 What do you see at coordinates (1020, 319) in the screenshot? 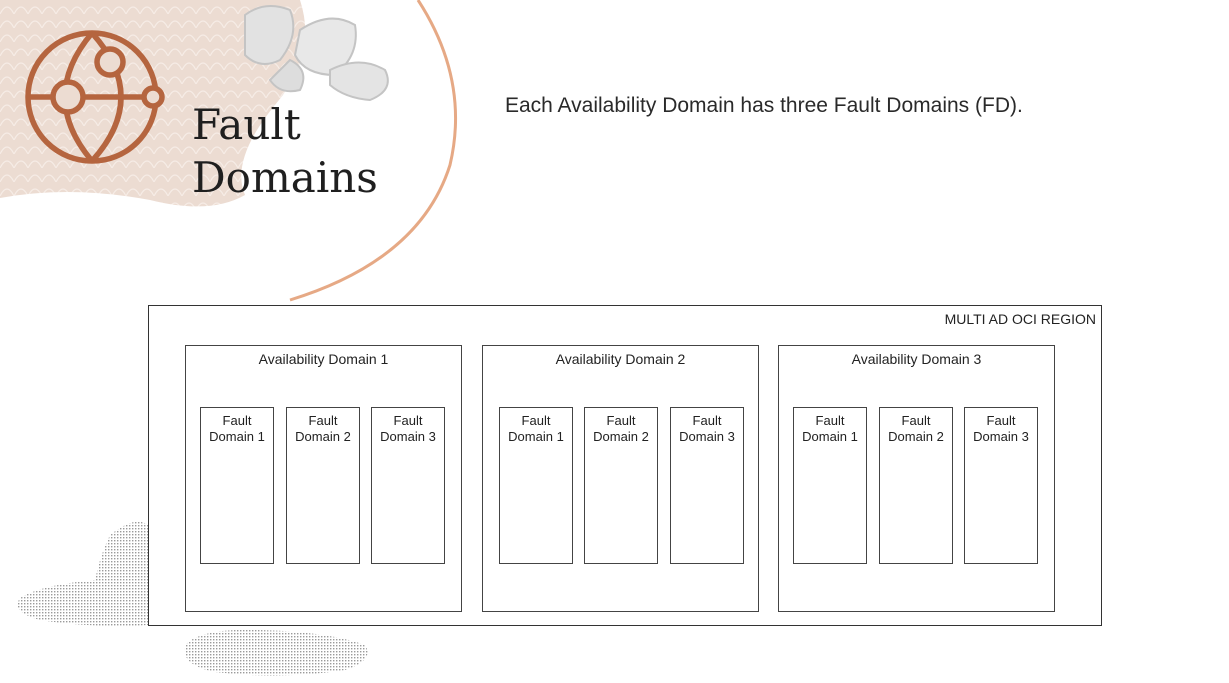
I see `region-label: MULTI AD OCI REGION` at bounding box center [1020, 319].